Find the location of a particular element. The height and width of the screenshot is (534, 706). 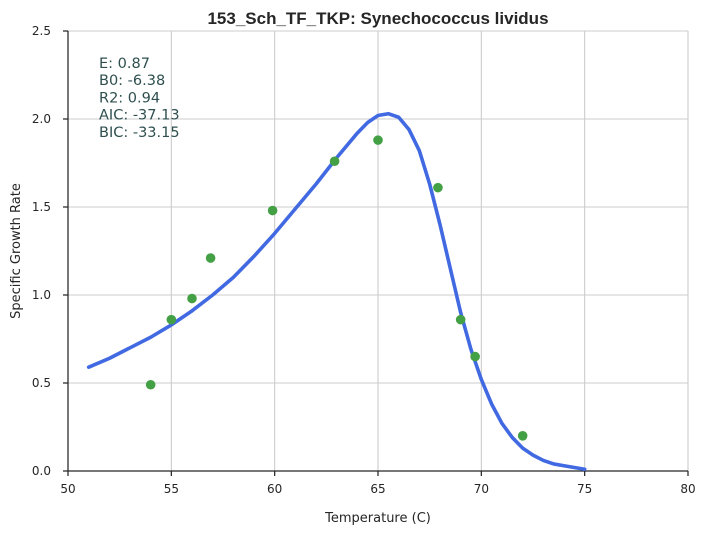

x-tick-label: 80 is located at coordinates (687, 489).